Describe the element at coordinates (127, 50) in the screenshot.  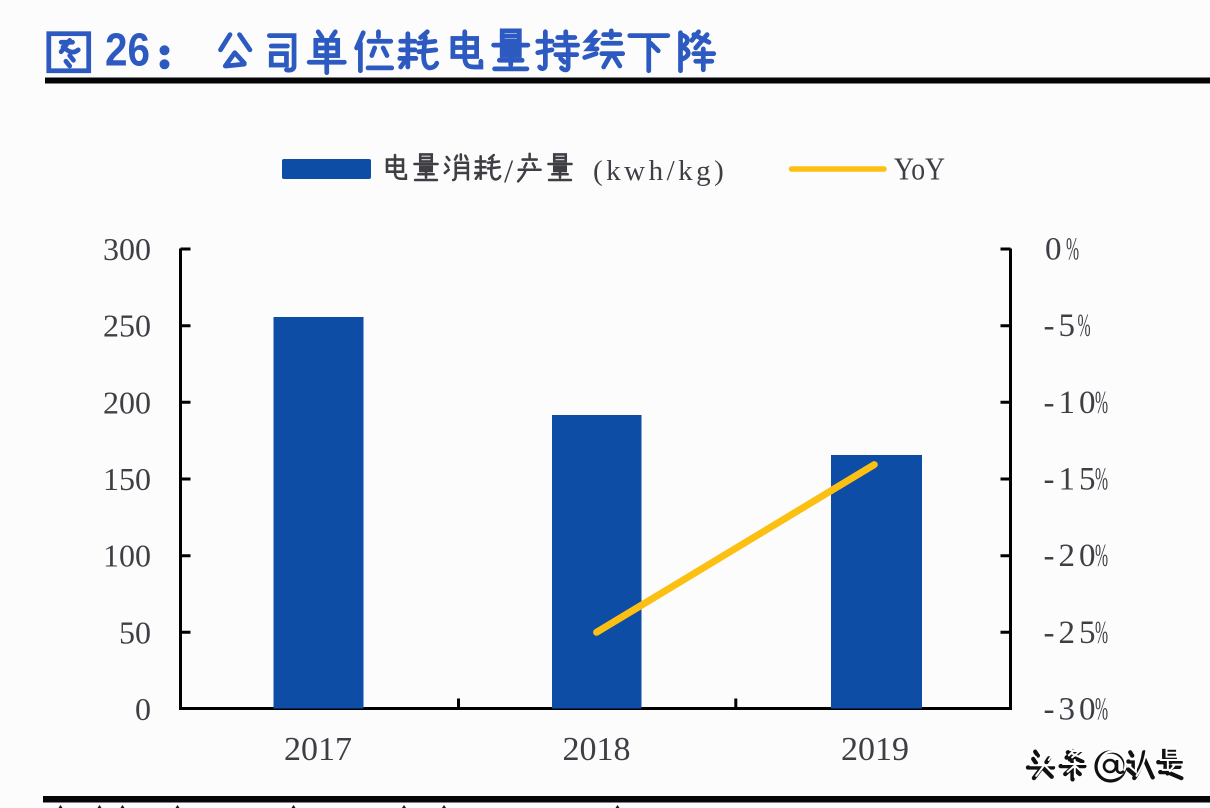
I see `svg-text: 26` at that location.